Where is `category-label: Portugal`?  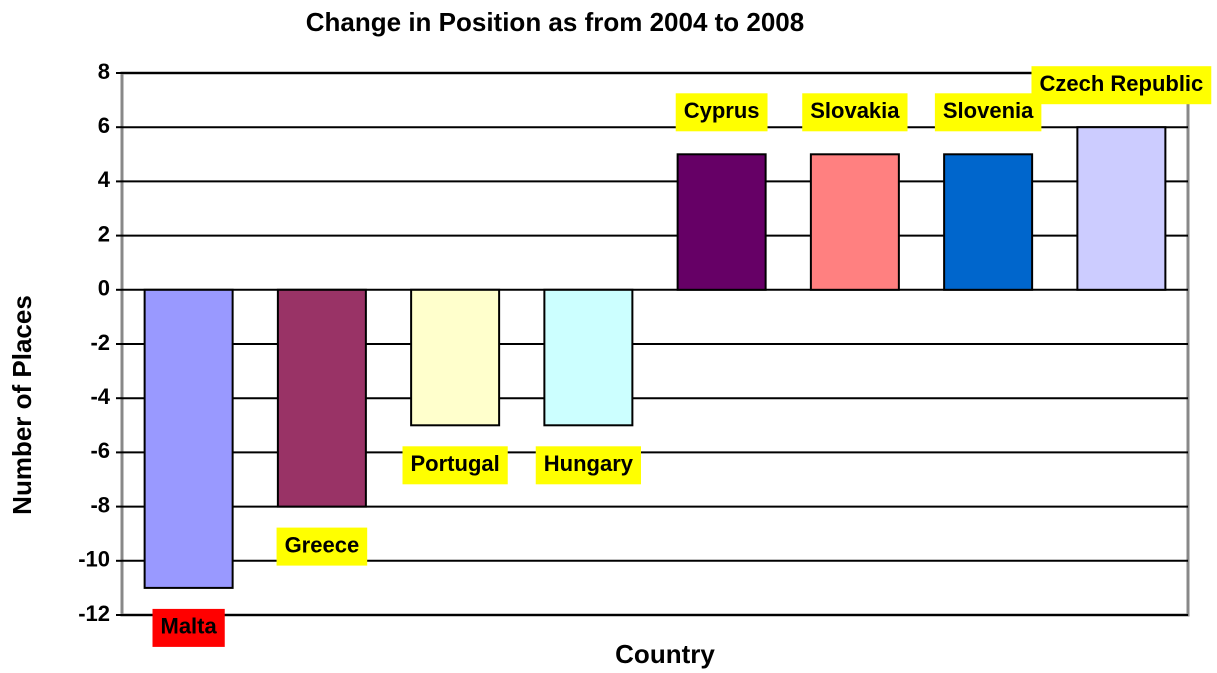
category-label: Portugal is located at coordinates (455, 463).